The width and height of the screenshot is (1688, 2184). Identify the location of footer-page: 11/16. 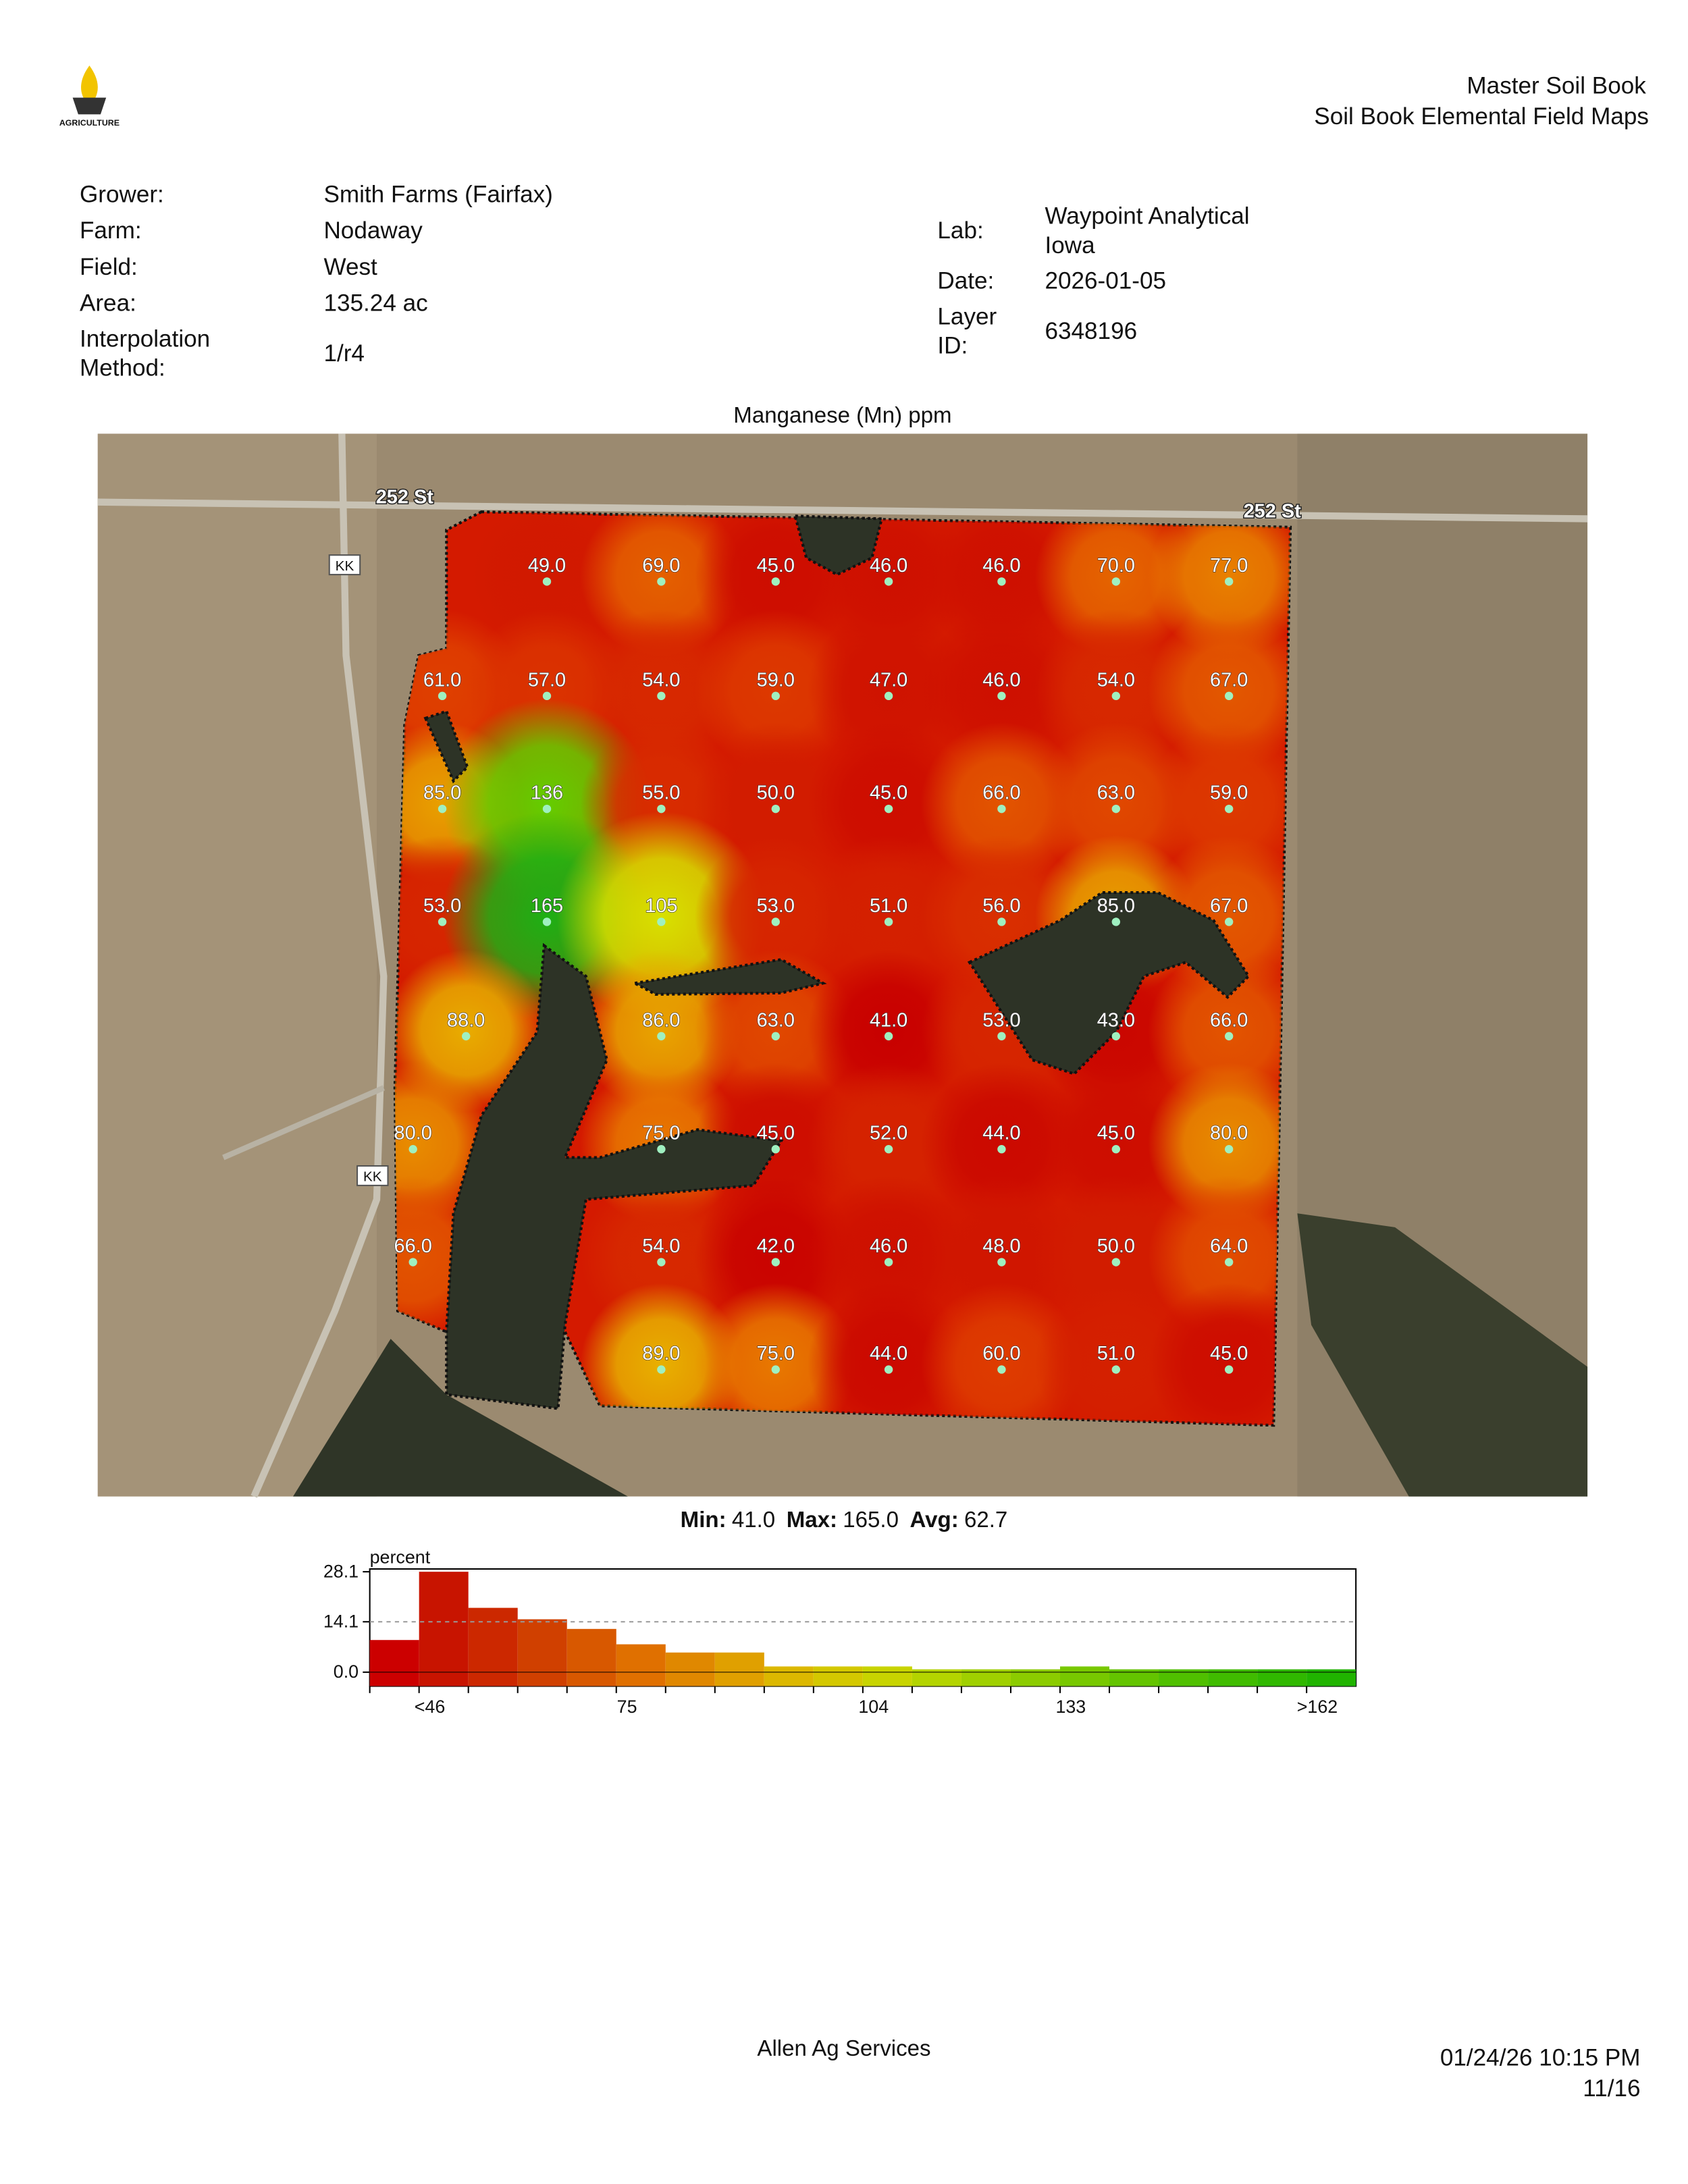
(1612, 2088).